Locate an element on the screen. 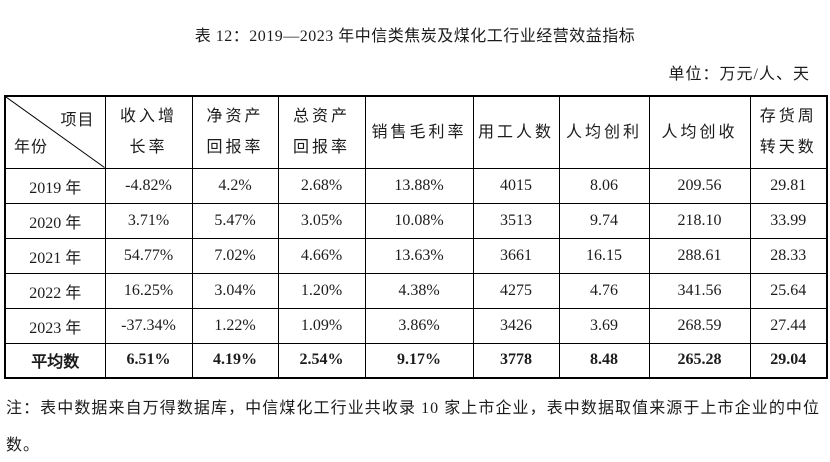 This screenshot has width=830, height=462. table-cell: 1.22% is located at coordinates (235, 325).